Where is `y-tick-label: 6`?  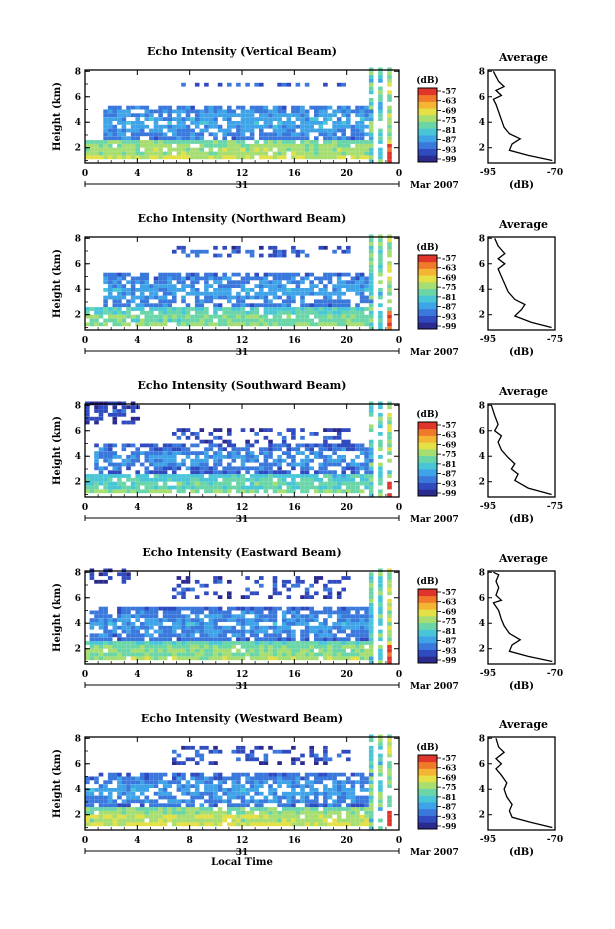
y-tick-label: 6 is located at coordinates (78, 265).